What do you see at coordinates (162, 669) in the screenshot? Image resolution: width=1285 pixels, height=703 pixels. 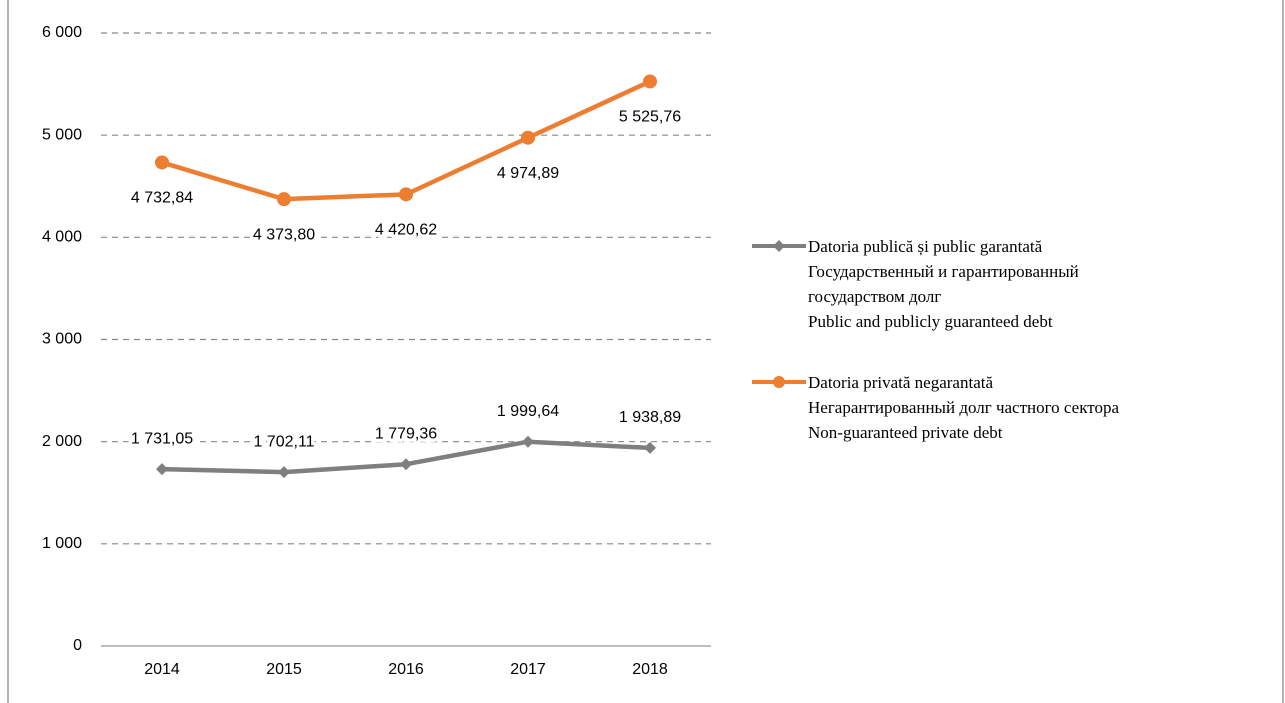 I see `x-tick-label: 2014` at bounding box center [162, 669].